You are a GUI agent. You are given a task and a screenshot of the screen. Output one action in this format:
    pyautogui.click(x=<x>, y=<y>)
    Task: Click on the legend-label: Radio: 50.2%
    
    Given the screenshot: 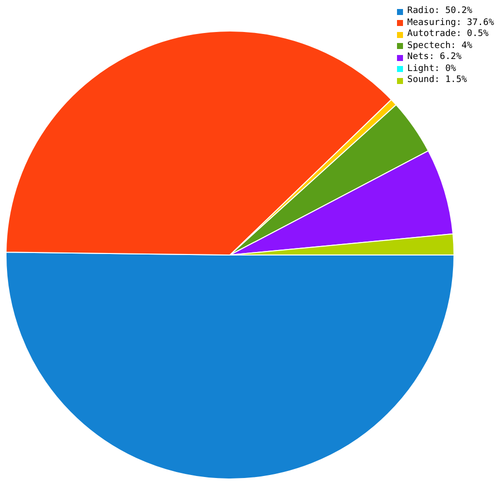 What is the action you would take?
    pyautogui.click(x=439, y=12)
    